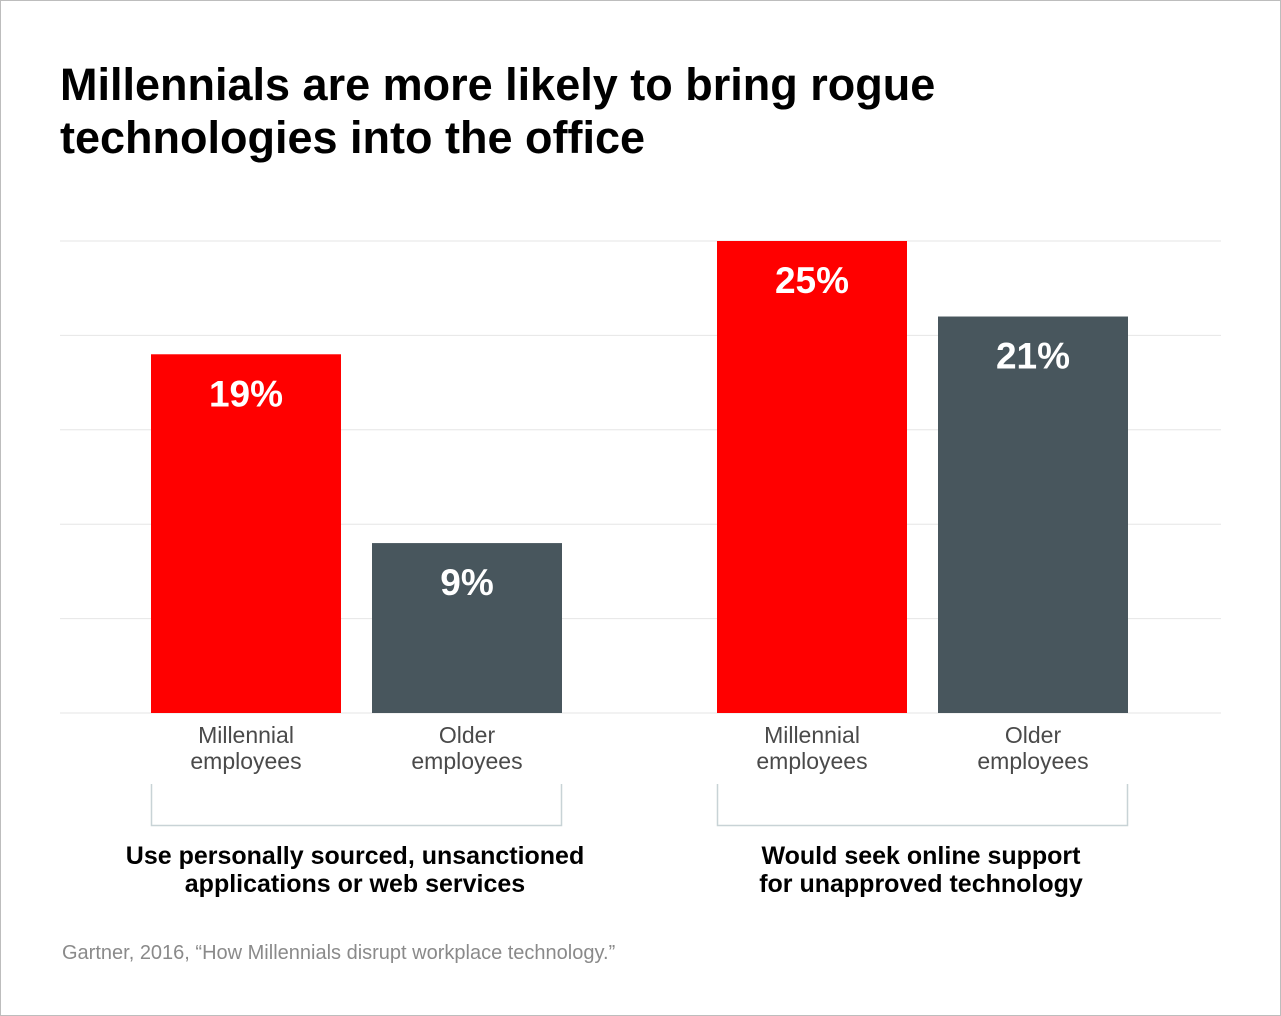 The image size is (1281, 1016). Describe the element at coordinates (921, 856) in the screenshot. I see `group-label-2-line-1: Would seek online support` at that location.